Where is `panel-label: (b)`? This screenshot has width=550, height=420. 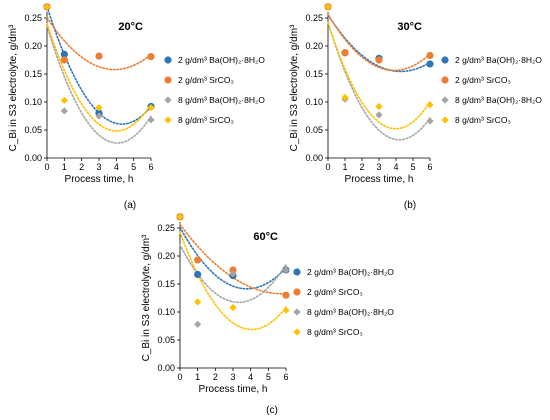
panel-label: (b) is located at coordinates (410, 205).